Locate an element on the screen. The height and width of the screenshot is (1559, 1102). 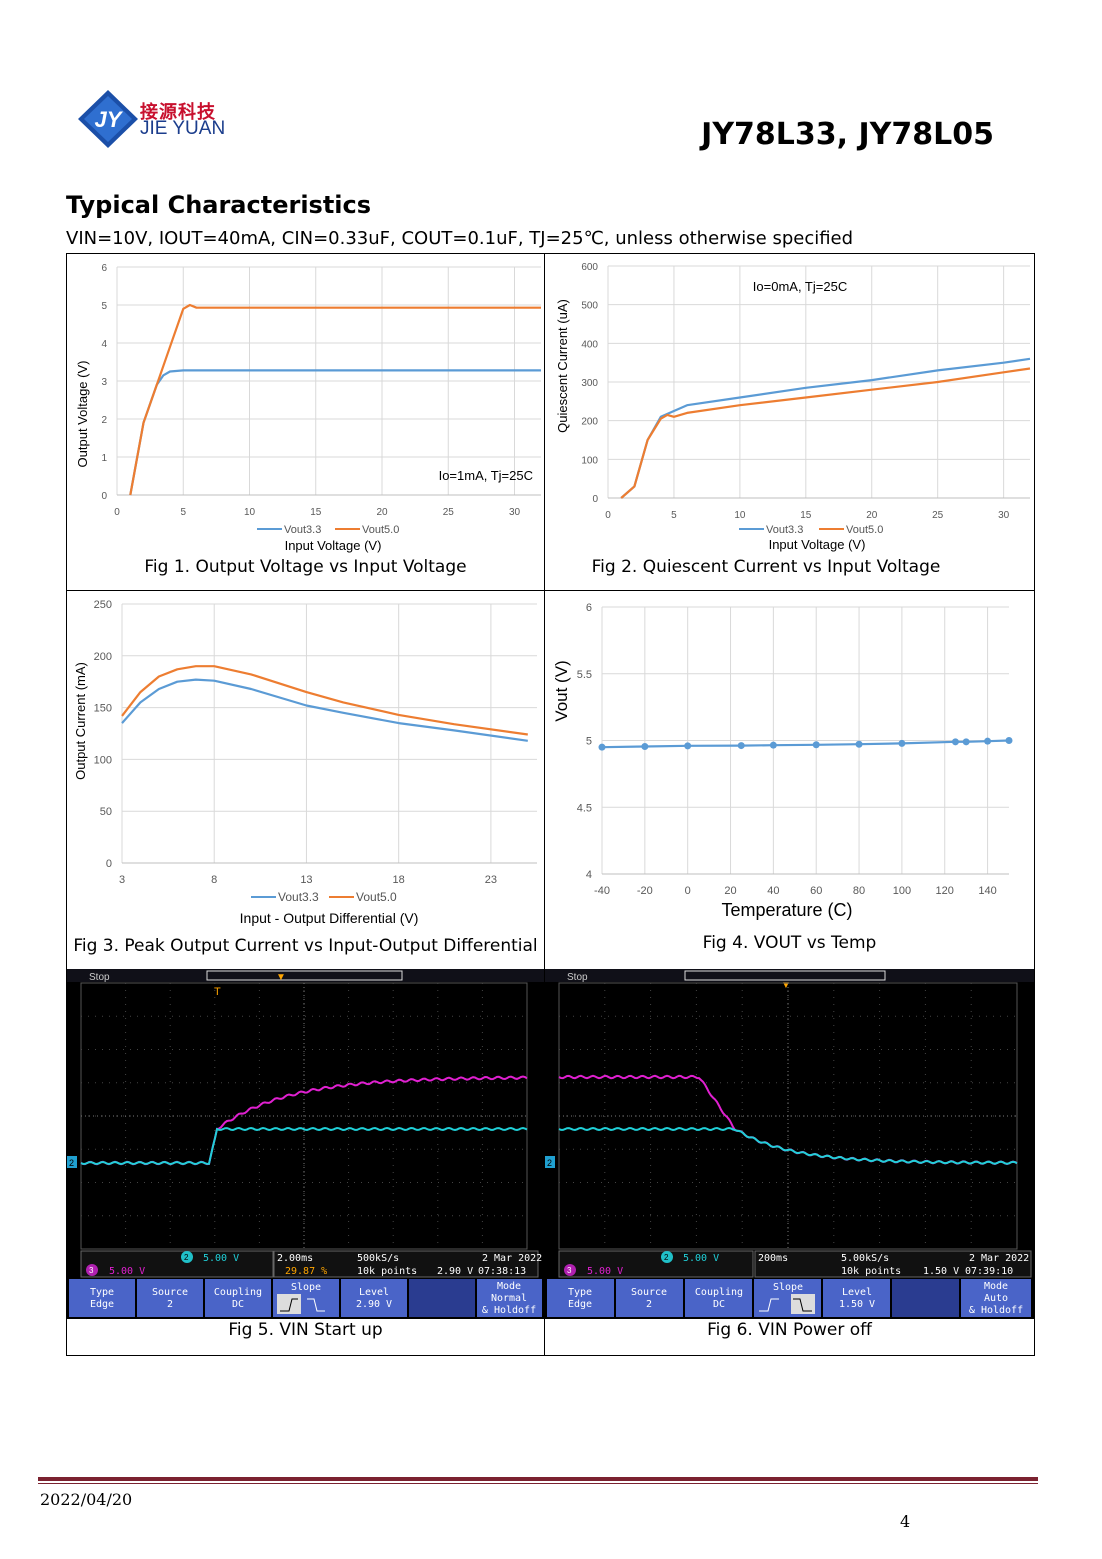
fig3-plot-area: 0 50 100 150 200 250 3 8 13 18 23 is located at coordinates (315, 742).